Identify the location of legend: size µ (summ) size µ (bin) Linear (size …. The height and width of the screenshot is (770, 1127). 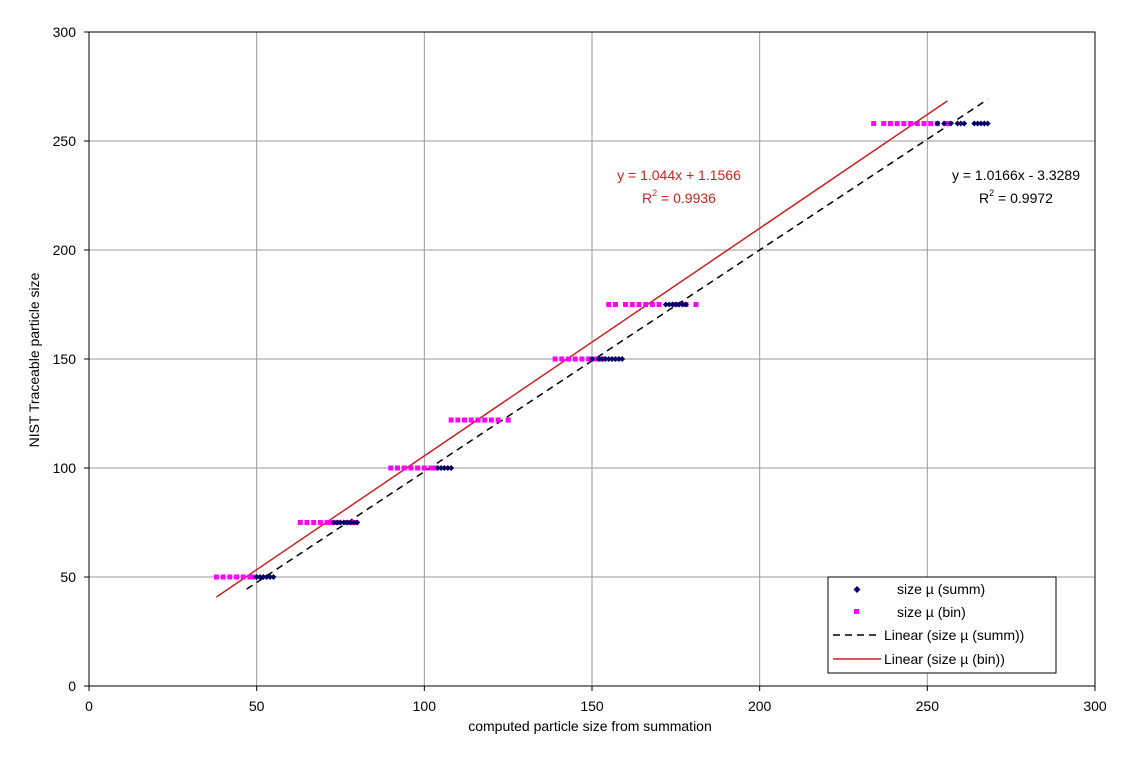
(942, 625).